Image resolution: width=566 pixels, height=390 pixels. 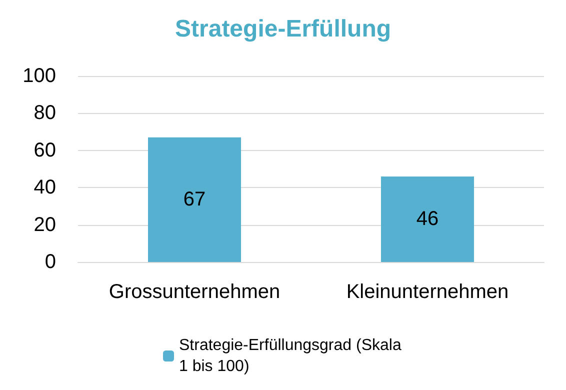 I want to click on y-tick-label: 80, so click(x=45, y=113).